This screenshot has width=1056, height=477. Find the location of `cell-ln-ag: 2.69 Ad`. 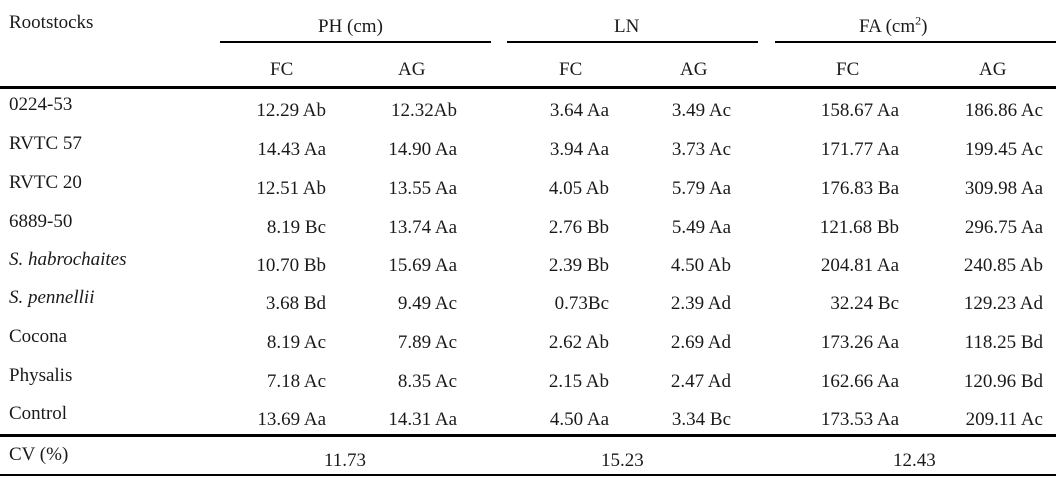

cell-ln-ag: 2.69 Ad is located at coordinates (700, 342).